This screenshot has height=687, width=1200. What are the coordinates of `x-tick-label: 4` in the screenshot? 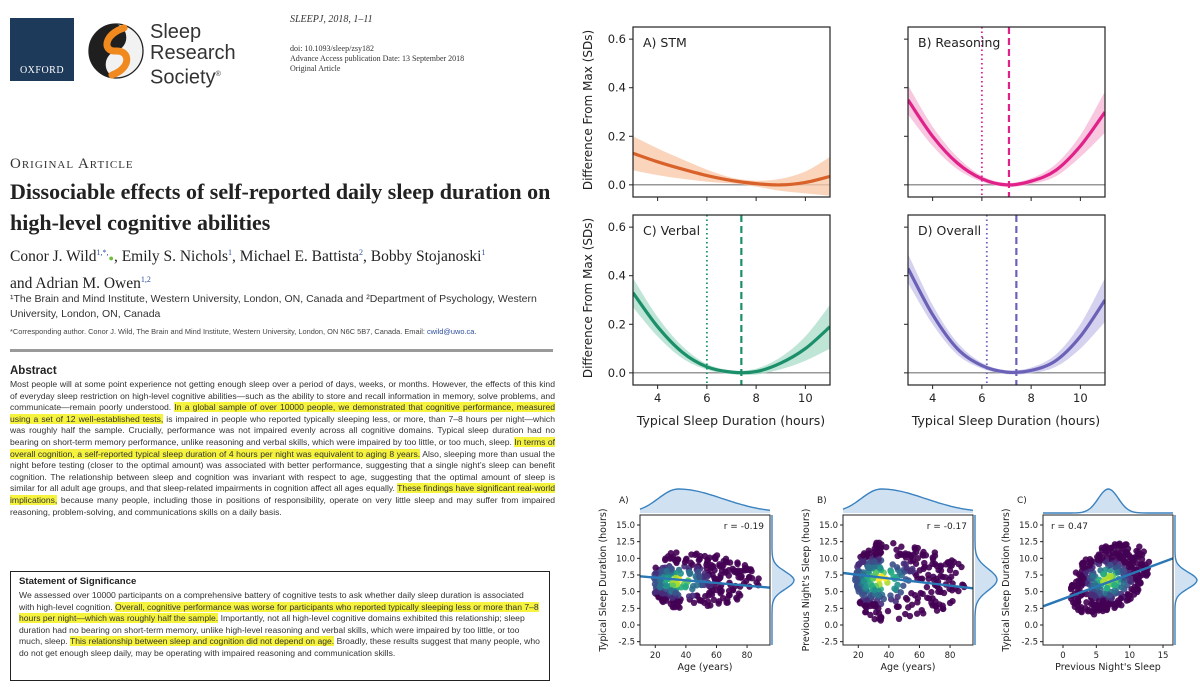 It's located at (932, 398).